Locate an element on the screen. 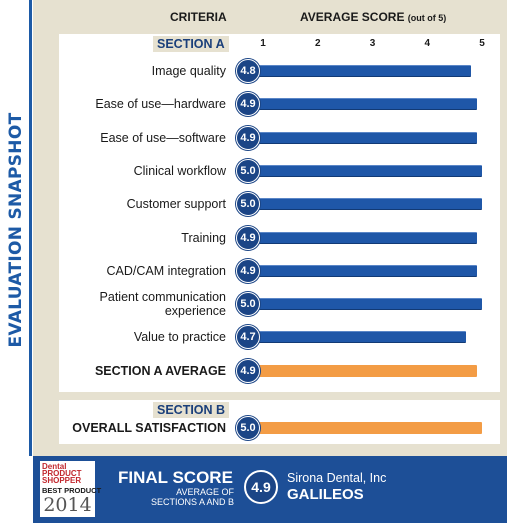  section-b-label: SECTION B is located at coordinates (191, 410).